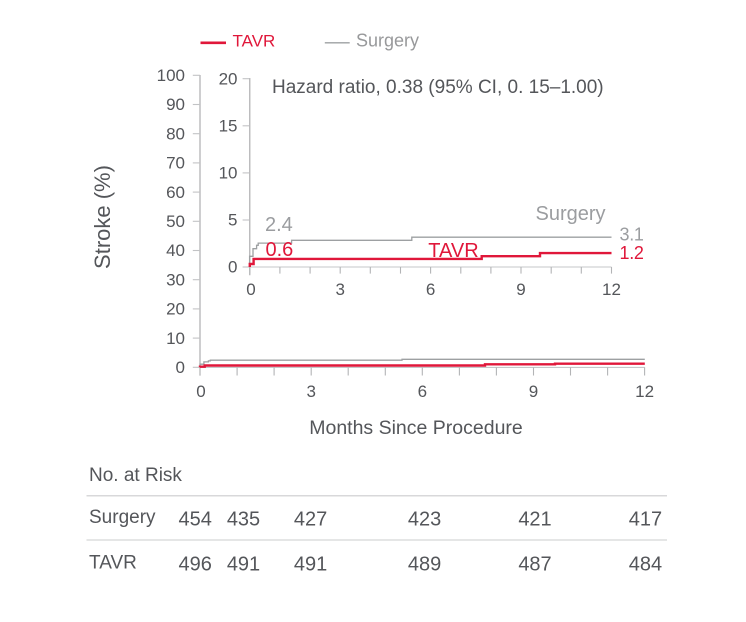  I want to click on svg-text: 496, so click(195, 565).